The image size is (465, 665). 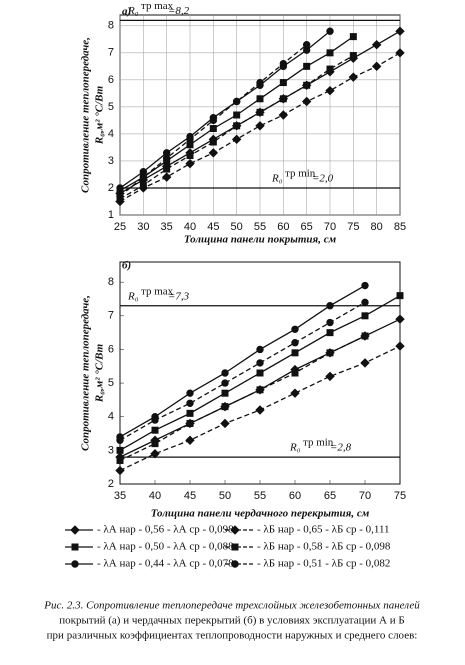 What do you see at coordinates (126, 266) in the screenshot?
I see `chart-title: б)` at bounding box center [126, 266].